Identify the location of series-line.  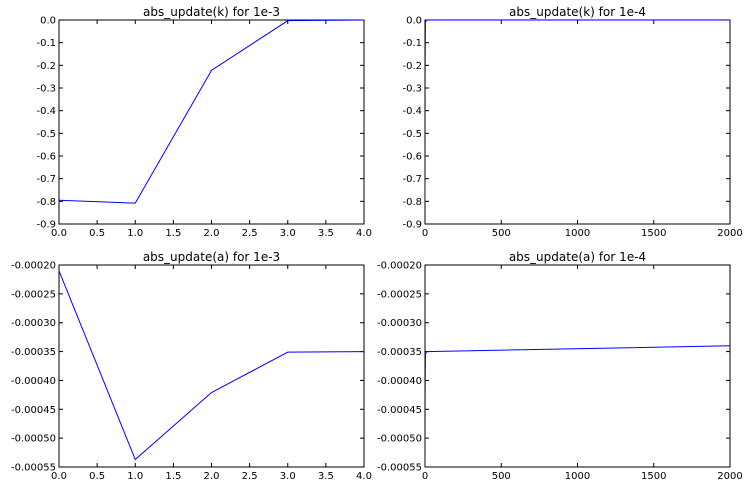
(577, 406).